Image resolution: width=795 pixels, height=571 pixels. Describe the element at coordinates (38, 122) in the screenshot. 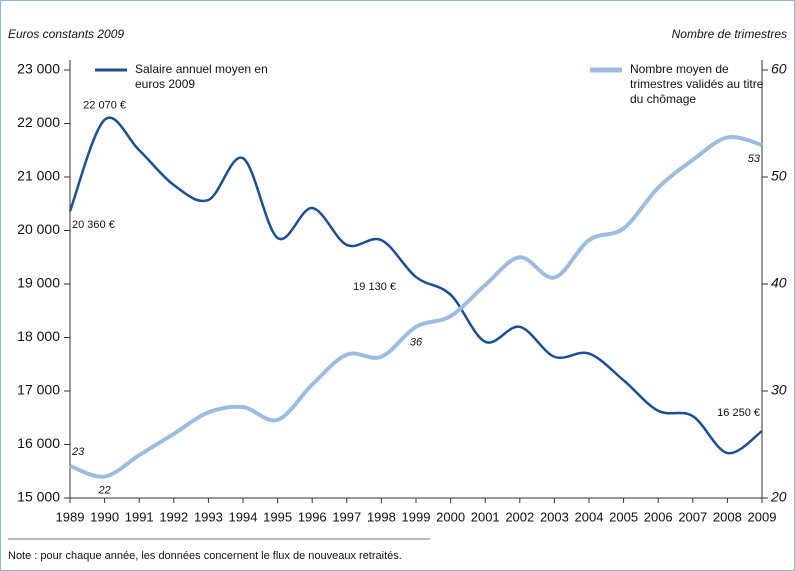

I see `y-tick-label: 22 000` at that location.